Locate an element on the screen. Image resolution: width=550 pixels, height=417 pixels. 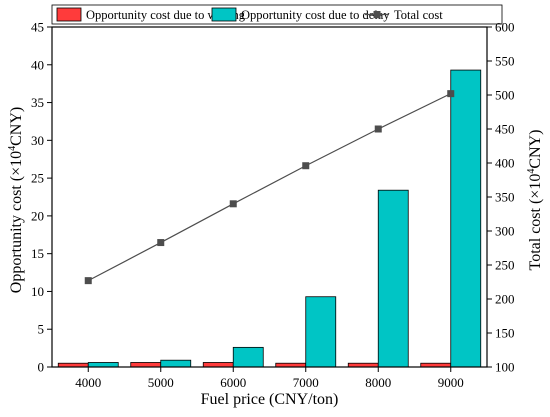
y-right-tick-label-450: 450 is located at coordinates (505, 129).